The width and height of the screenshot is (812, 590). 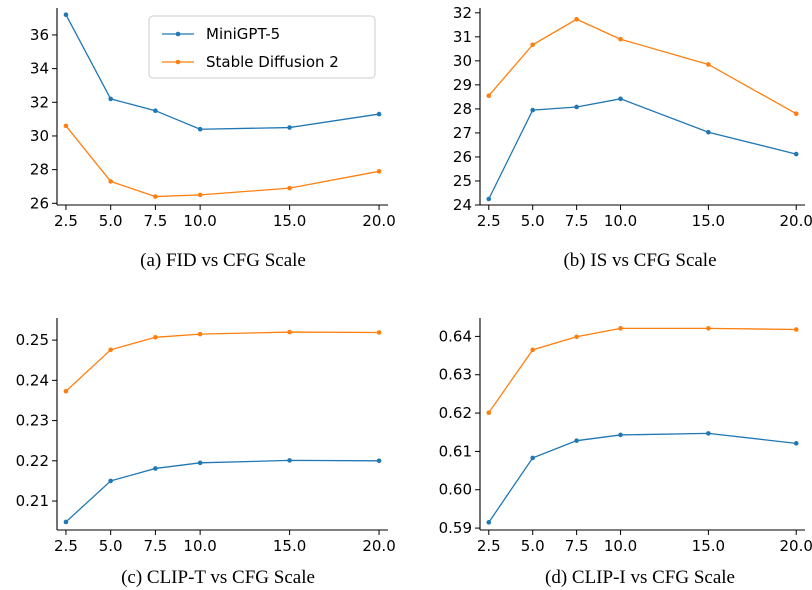 What do you see at coordinates (39, 136) in the screenshot?
I see `y-tick-label-fid: 30` at bounding box center [39, 136].